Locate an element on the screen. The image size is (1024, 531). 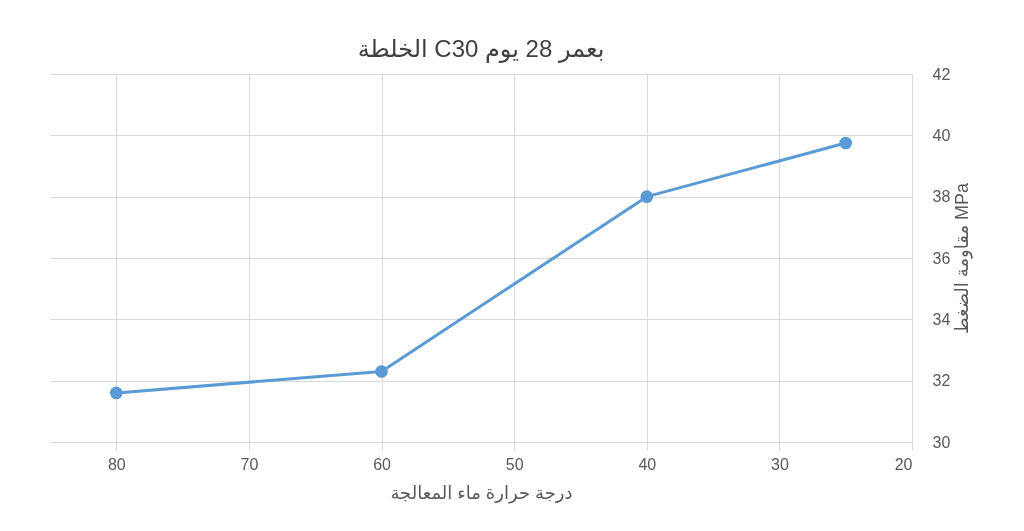
y-axis-title: مقاومة الضغط MPa is located at coordinates (963, 258).